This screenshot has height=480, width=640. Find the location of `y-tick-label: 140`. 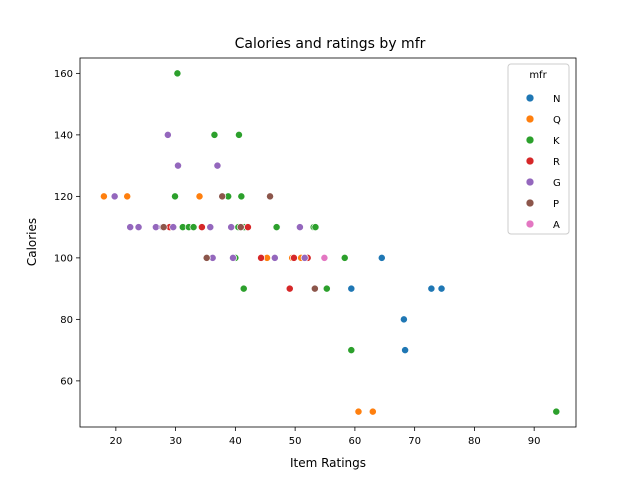

y-tick-label: 140 is located at coordinates (63, 135).